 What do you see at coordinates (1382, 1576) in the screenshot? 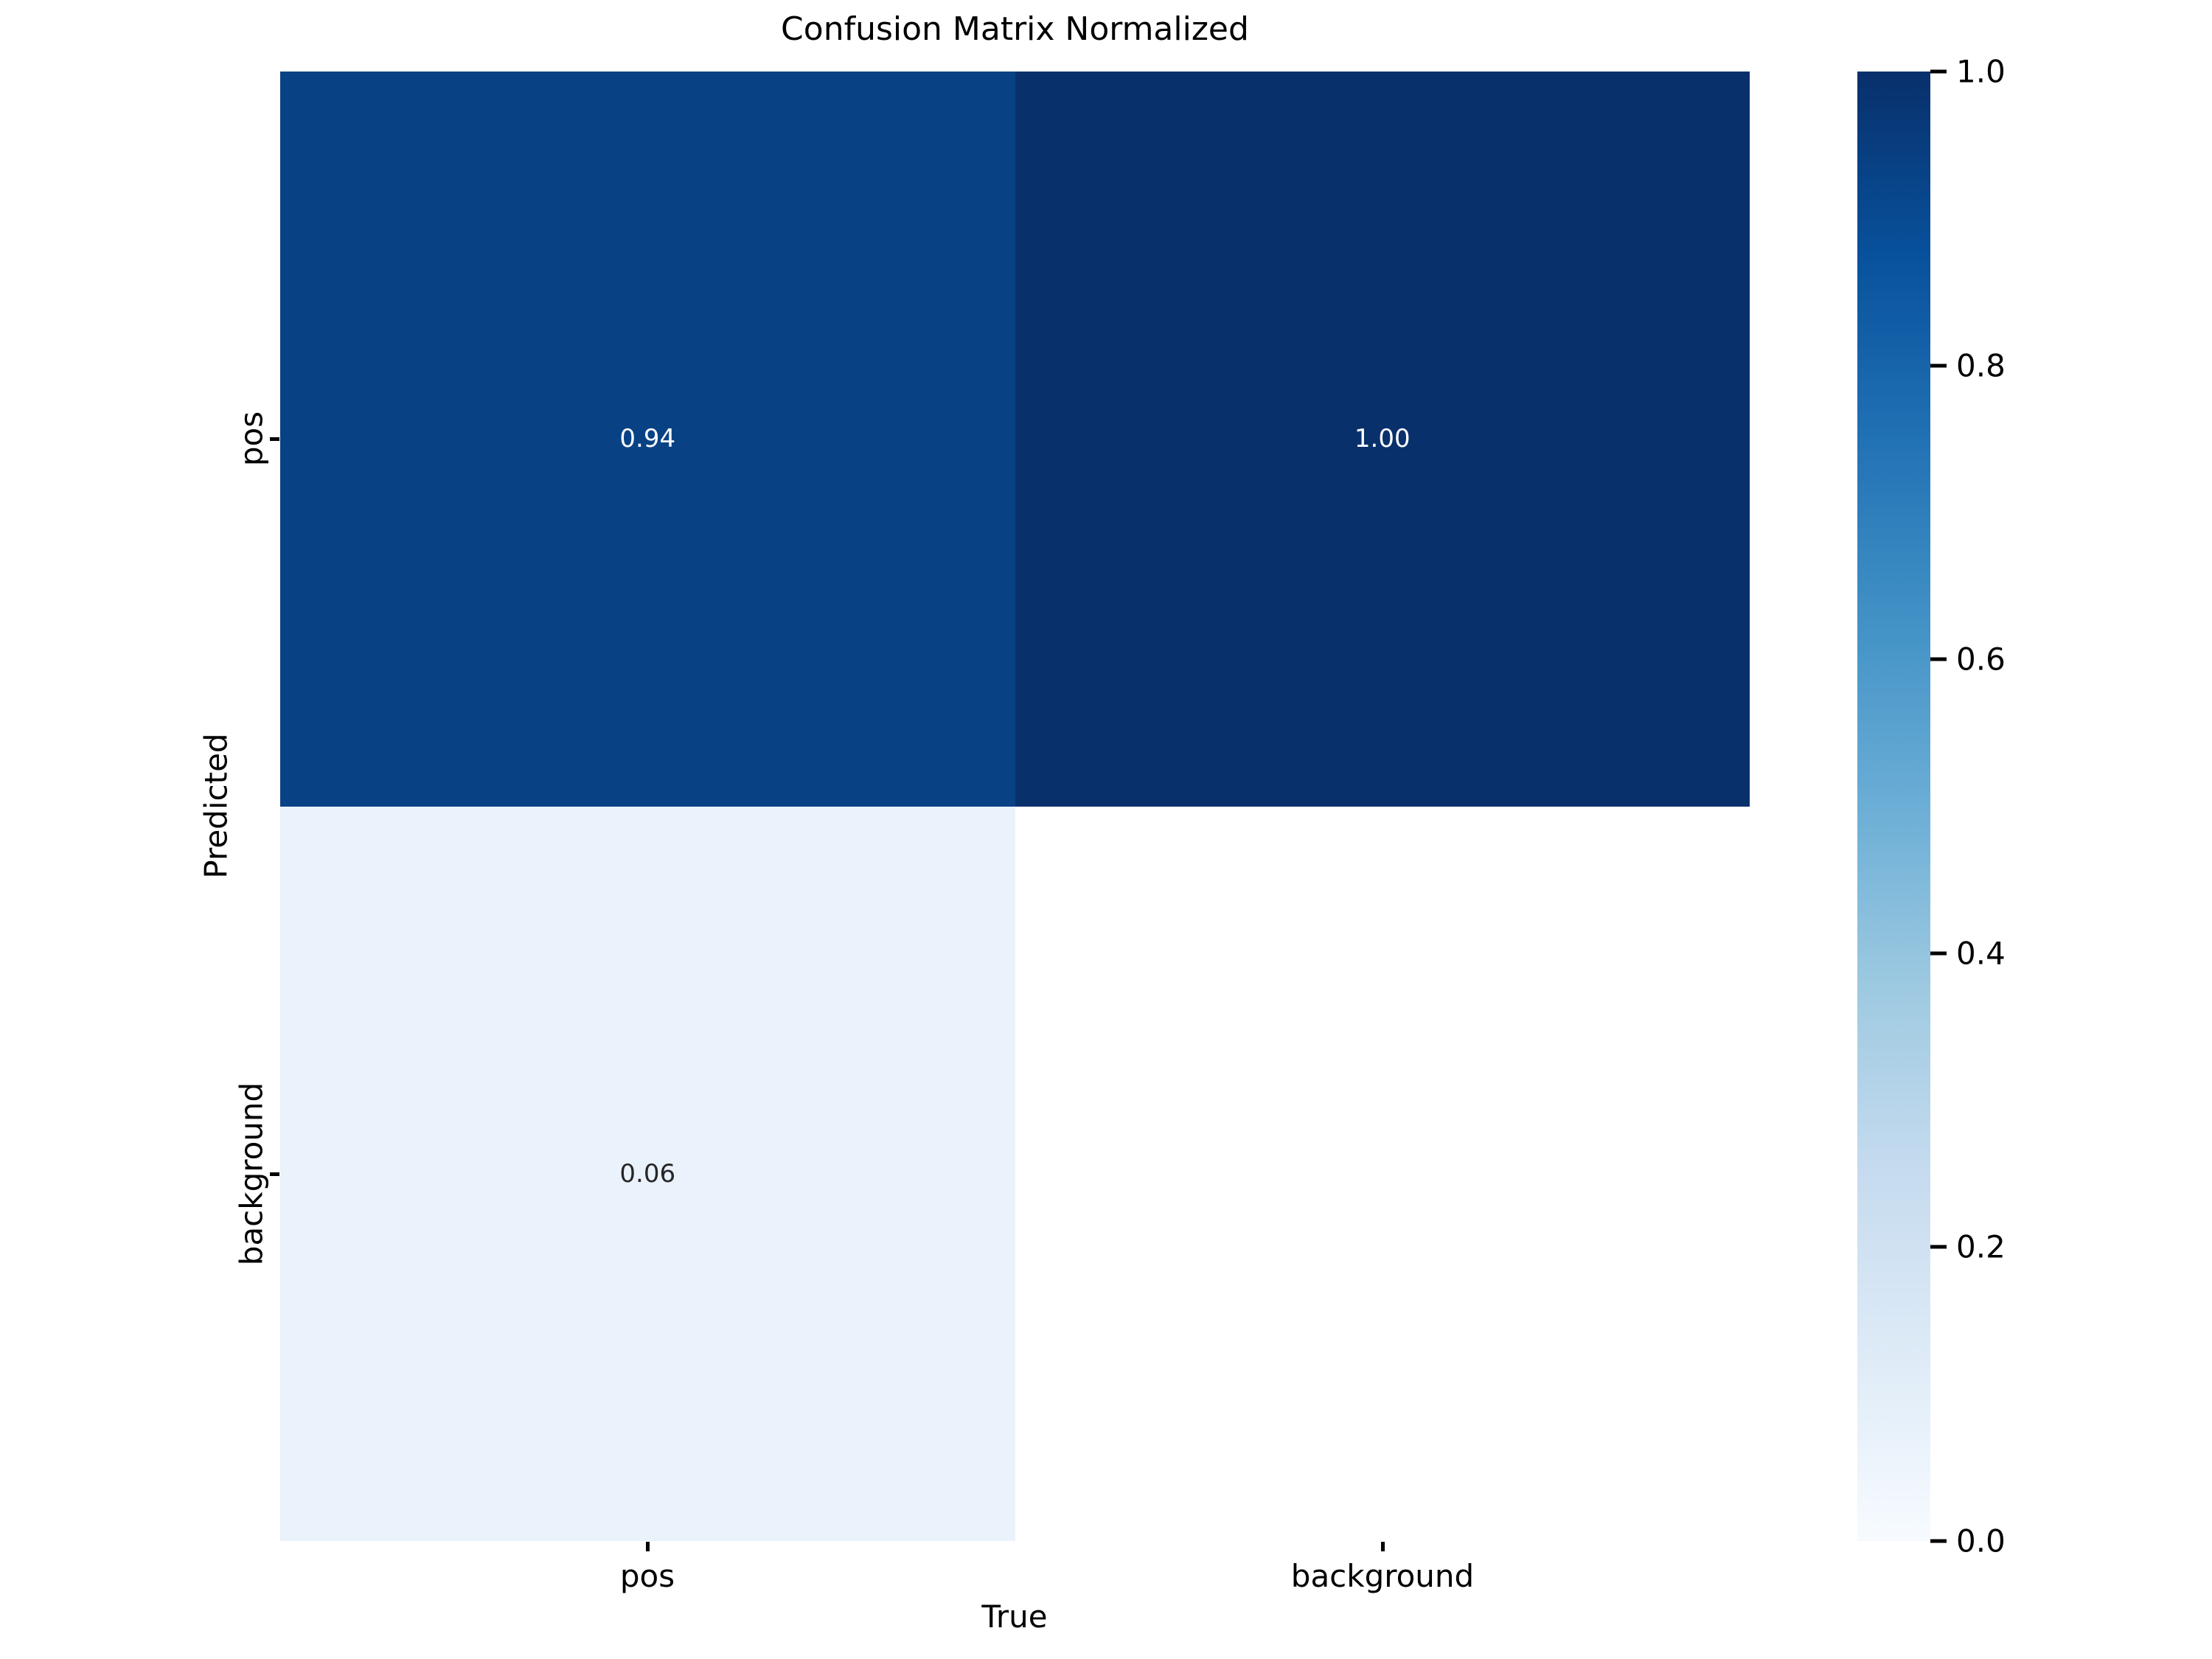
I see `x-tick-label-background: background` at bounding box center [1382, 1576].